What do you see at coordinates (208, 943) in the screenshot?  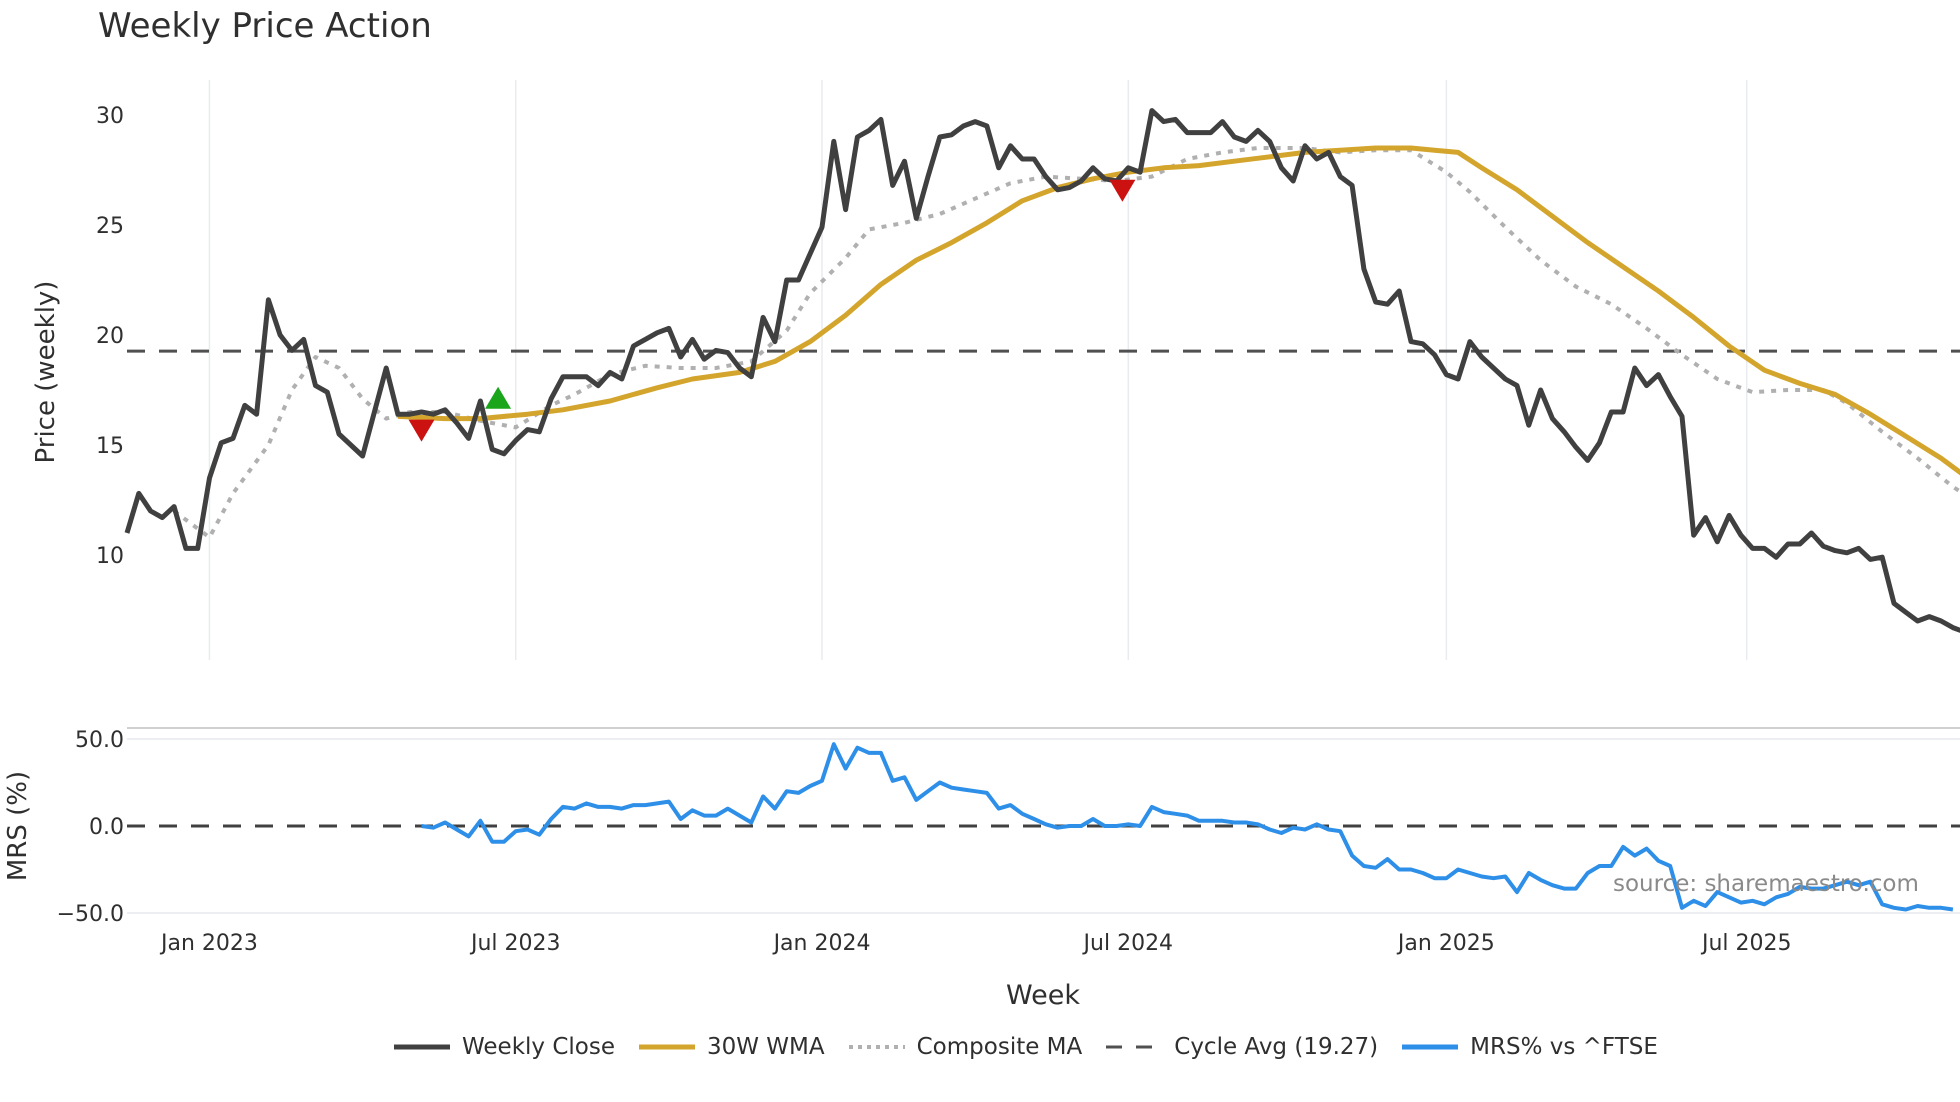 I see `x-tick-label: Jan 2023` at bounding box center [208, 943].